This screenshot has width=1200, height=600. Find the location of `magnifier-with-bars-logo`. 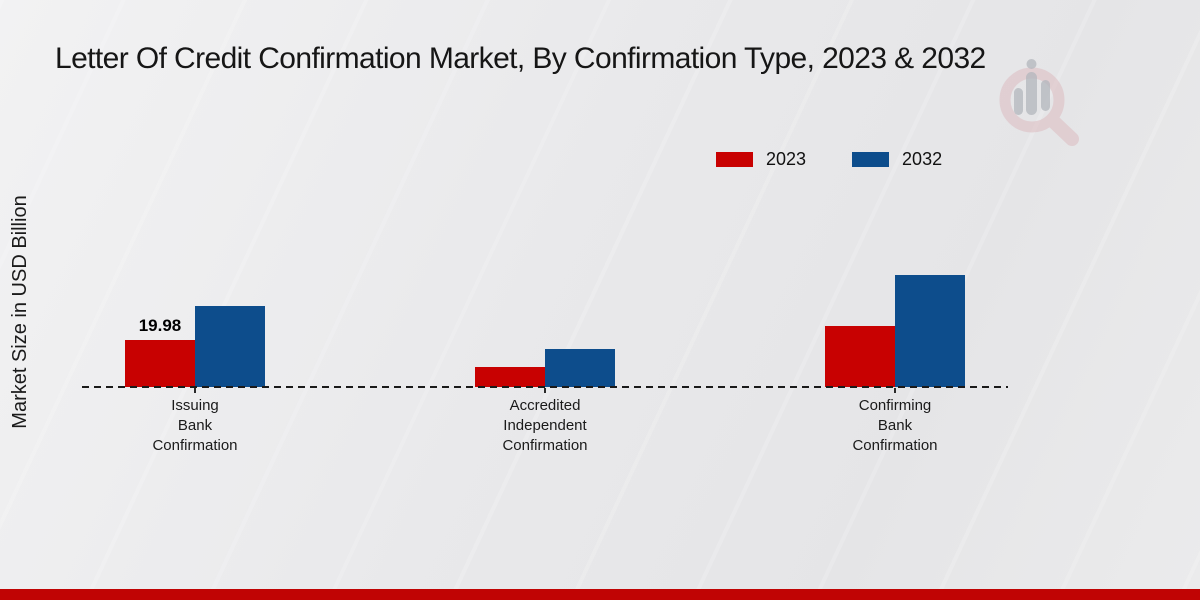

magnifier-with-bars-logo is located at coordinates (1039, 102).